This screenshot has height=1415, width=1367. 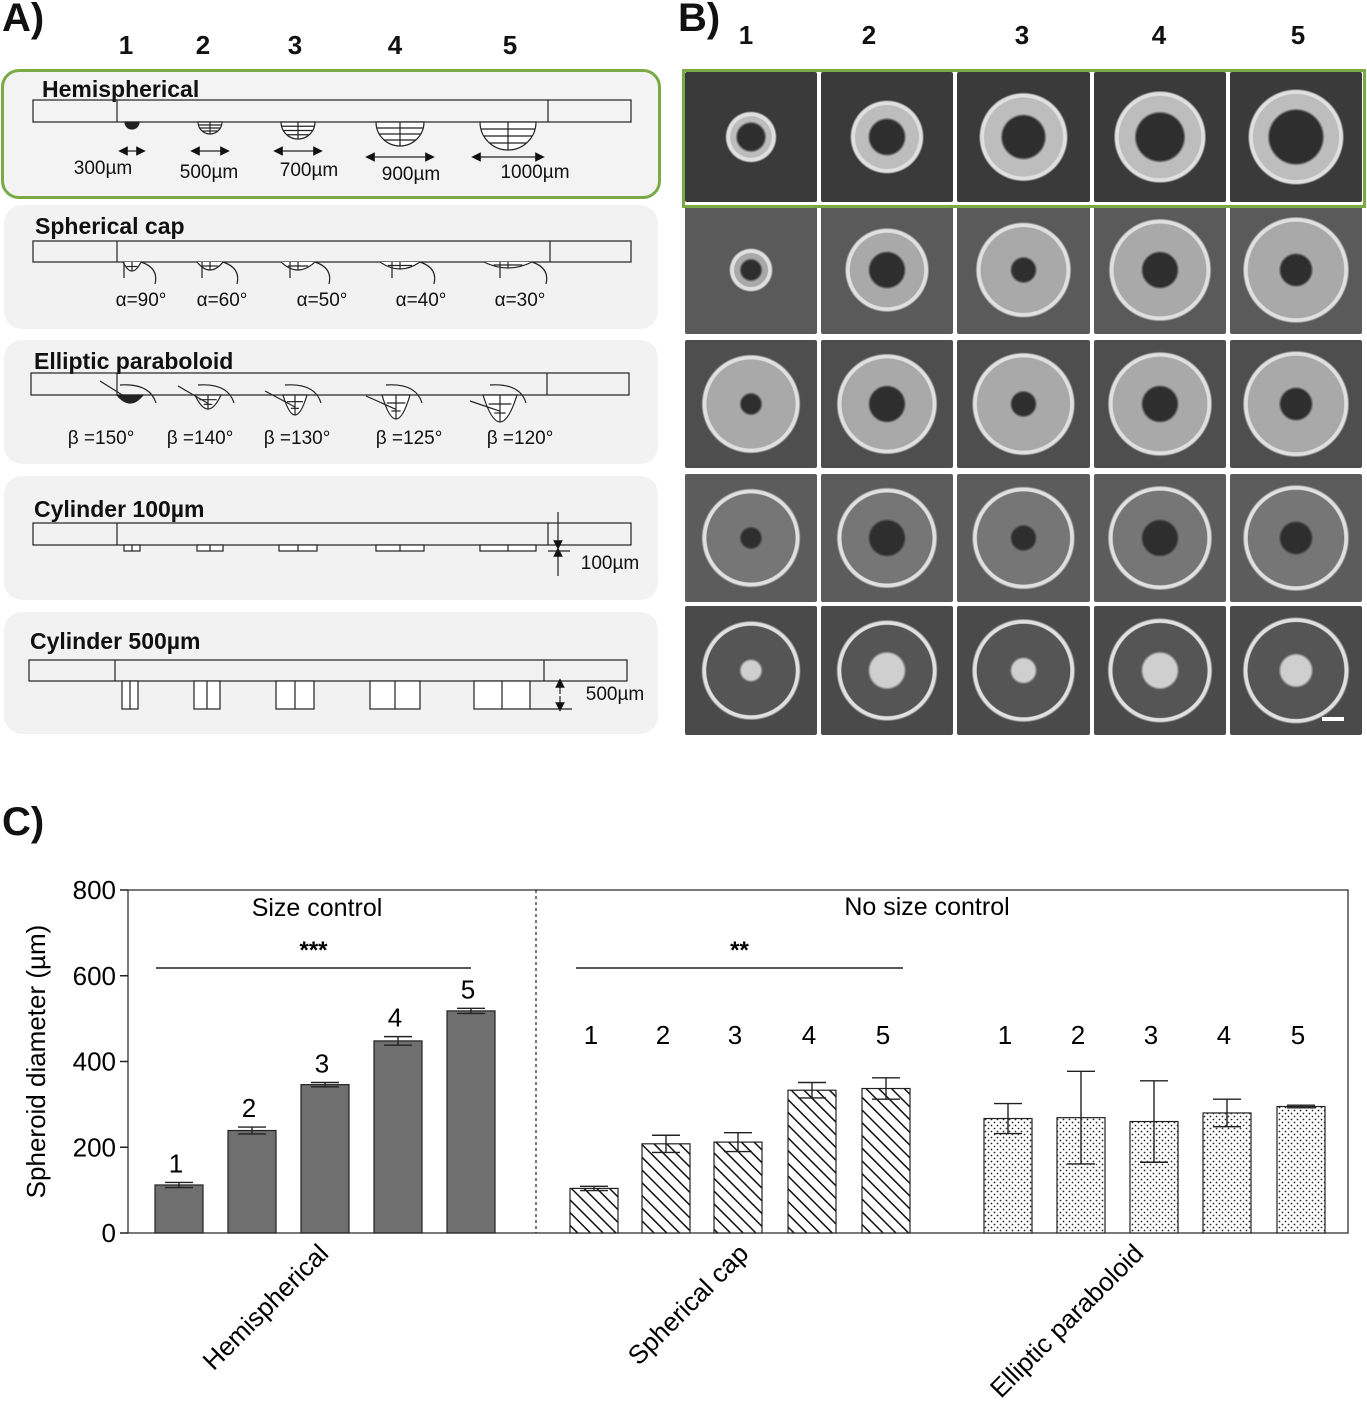 I want to click on cylinder-100-depth-label: 100µm, so click(x=610, y=563).